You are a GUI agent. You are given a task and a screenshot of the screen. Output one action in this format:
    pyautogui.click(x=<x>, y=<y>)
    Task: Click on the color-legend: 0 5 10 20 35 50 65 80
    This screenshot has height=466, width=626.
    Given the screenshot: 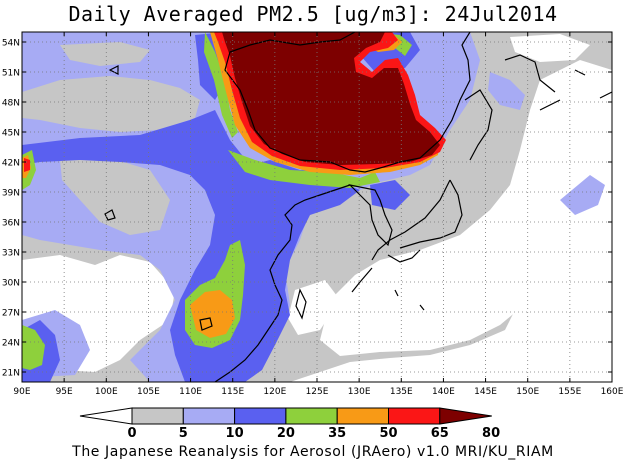 What is the action you would take?
    pyautogui.click(x=289, y=424)
    